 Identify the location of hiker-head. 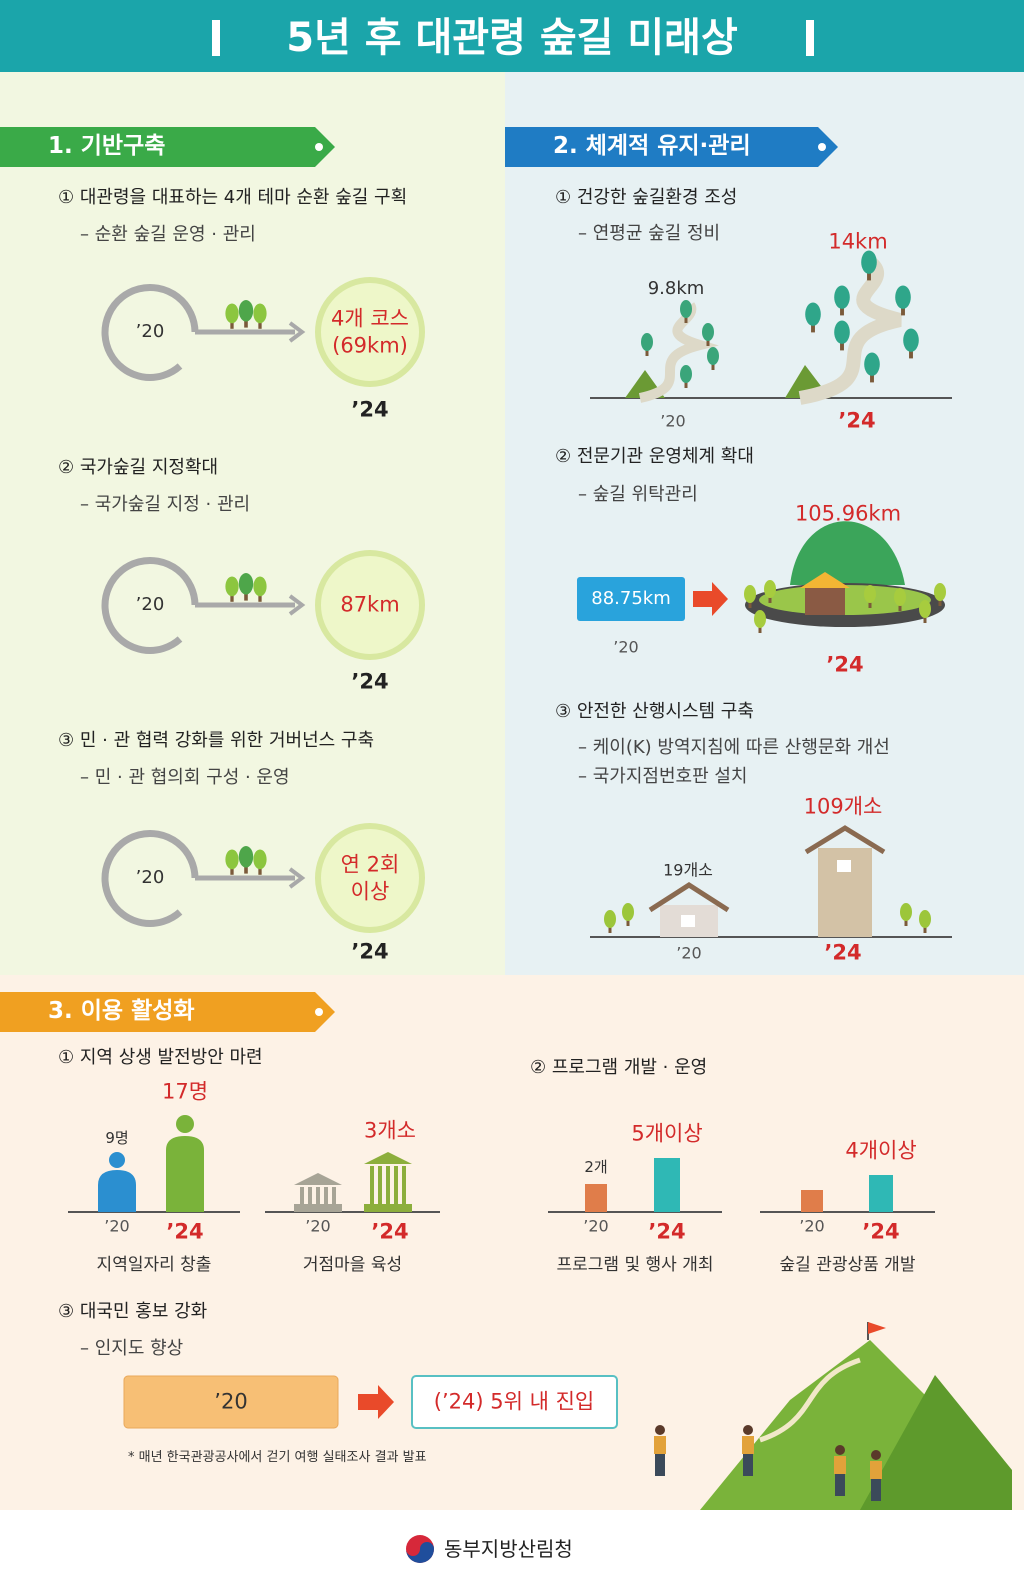
(876, 1455).